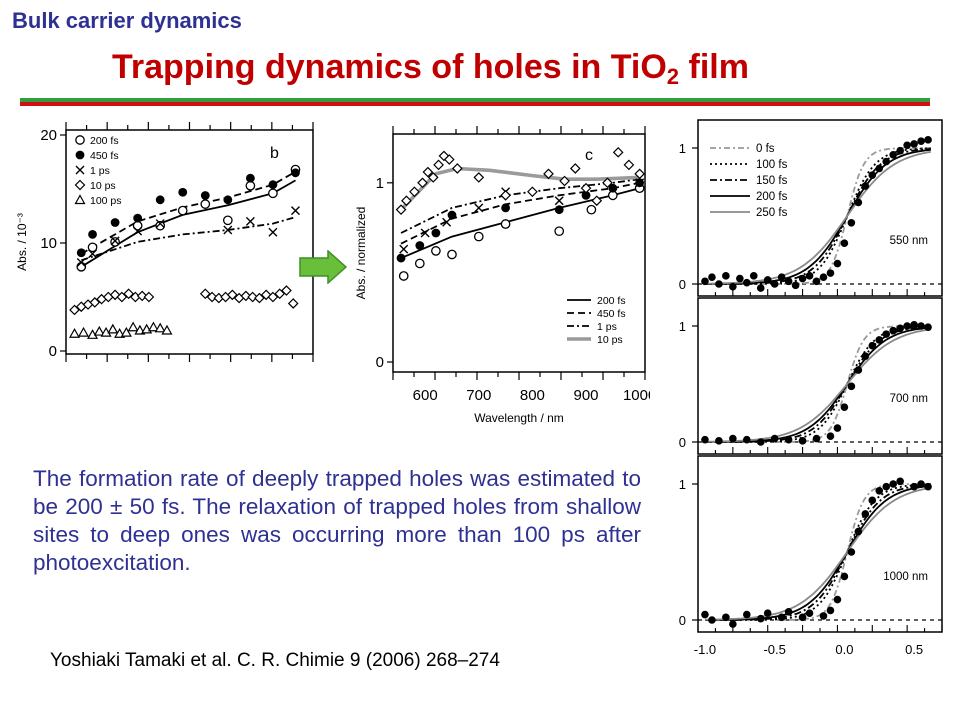  What do you see at coordinates (909, 241) in the screenshot?
I see `wavelength-label: 550 nm` at bounding box center [909, 241].